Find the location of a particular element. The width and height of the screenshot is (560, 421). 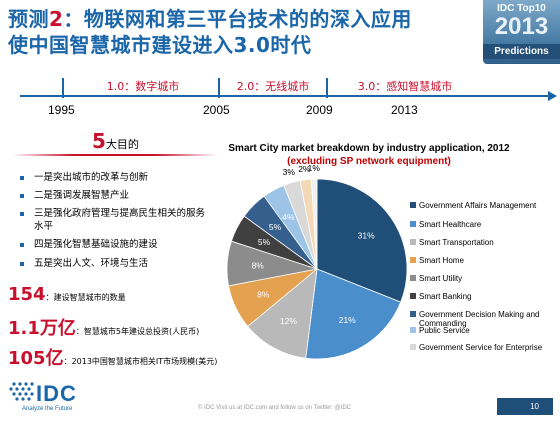

title-number: 2 is located at coordinates (56, 19).